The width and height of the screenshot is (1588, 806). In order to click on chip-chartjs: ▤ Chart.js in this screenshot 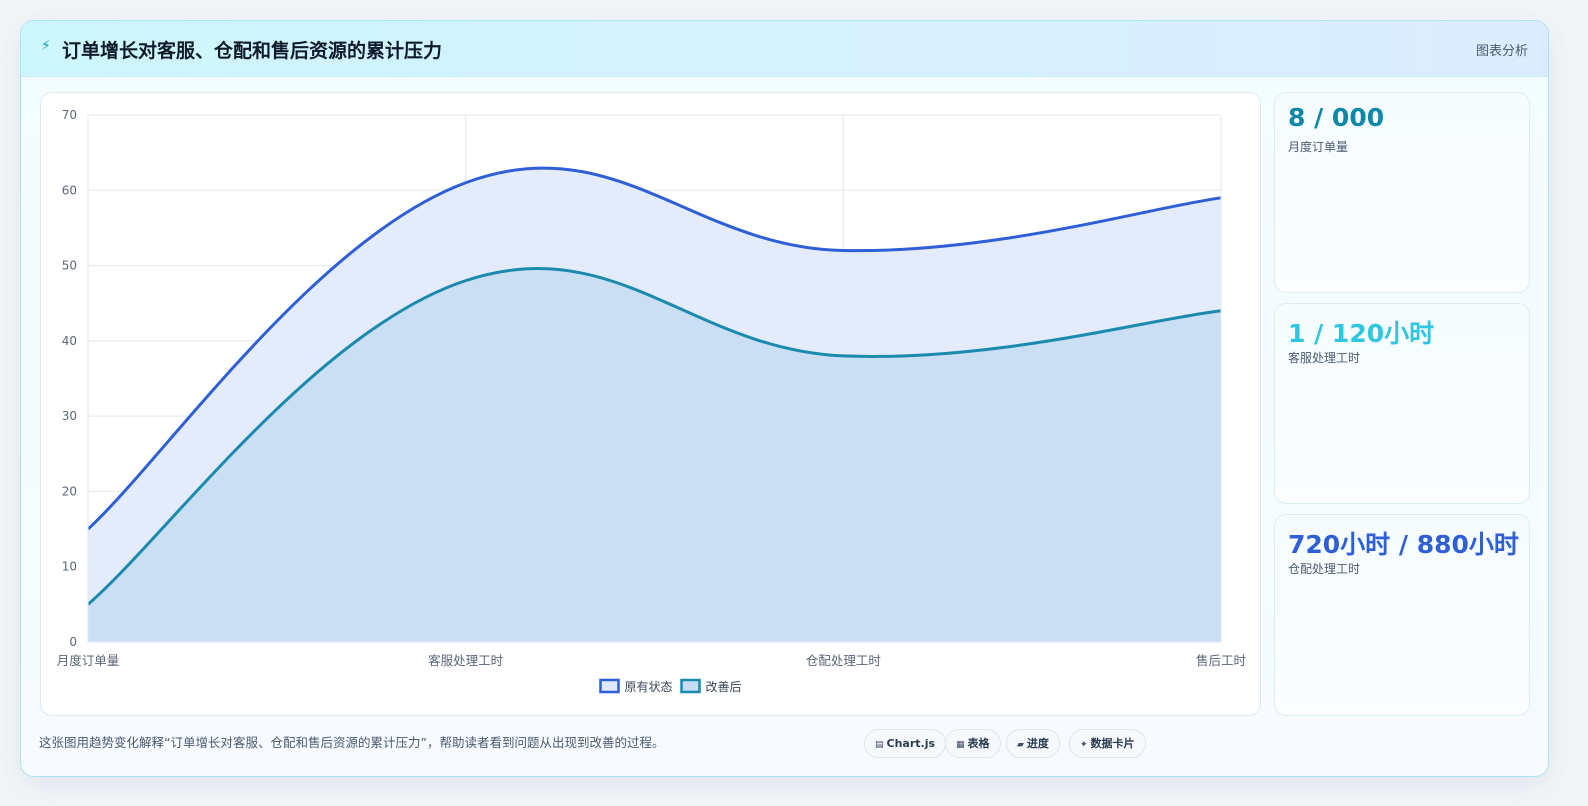, I will do `click(905, 743)`.